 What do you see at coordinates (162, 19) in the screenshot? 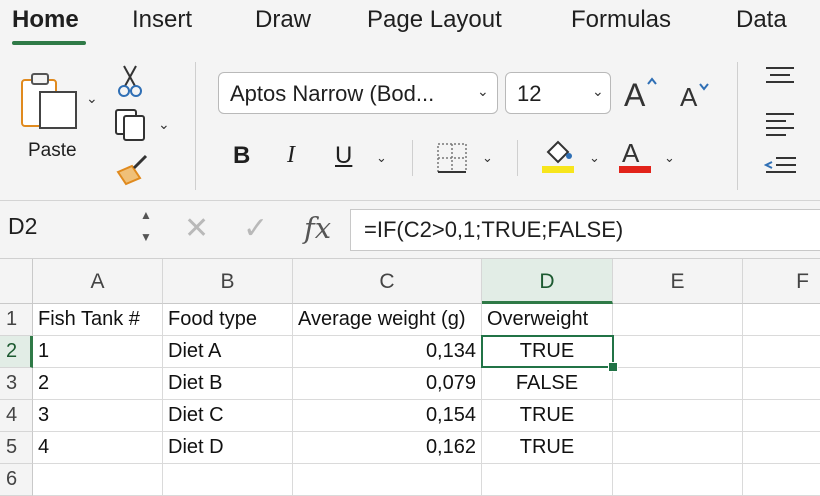
I see `tab-insert: Insert` at bounding box center [162, 19].